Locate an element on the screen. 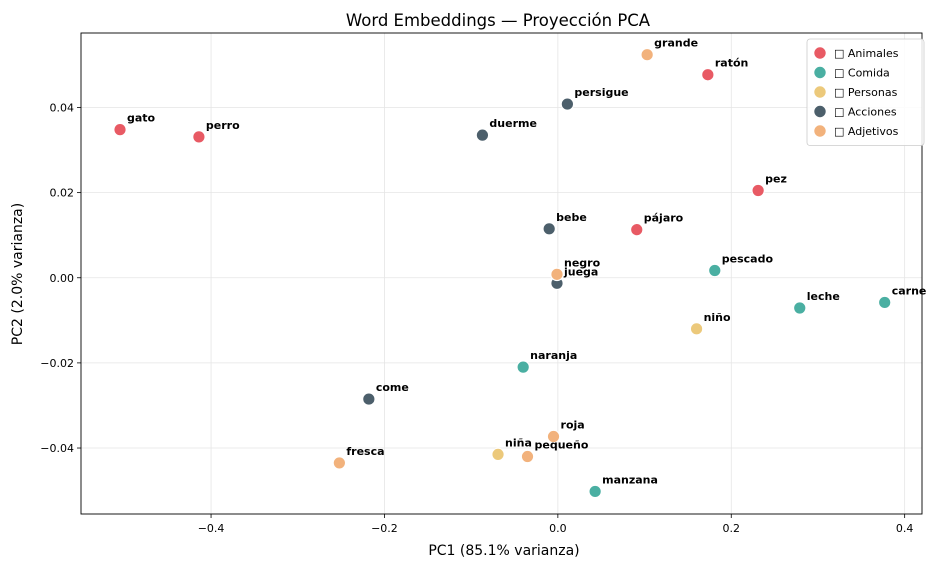 This screenshot has width=945, height=566. legend-label: □ Adjetivos is located at coordinates (866, 131).